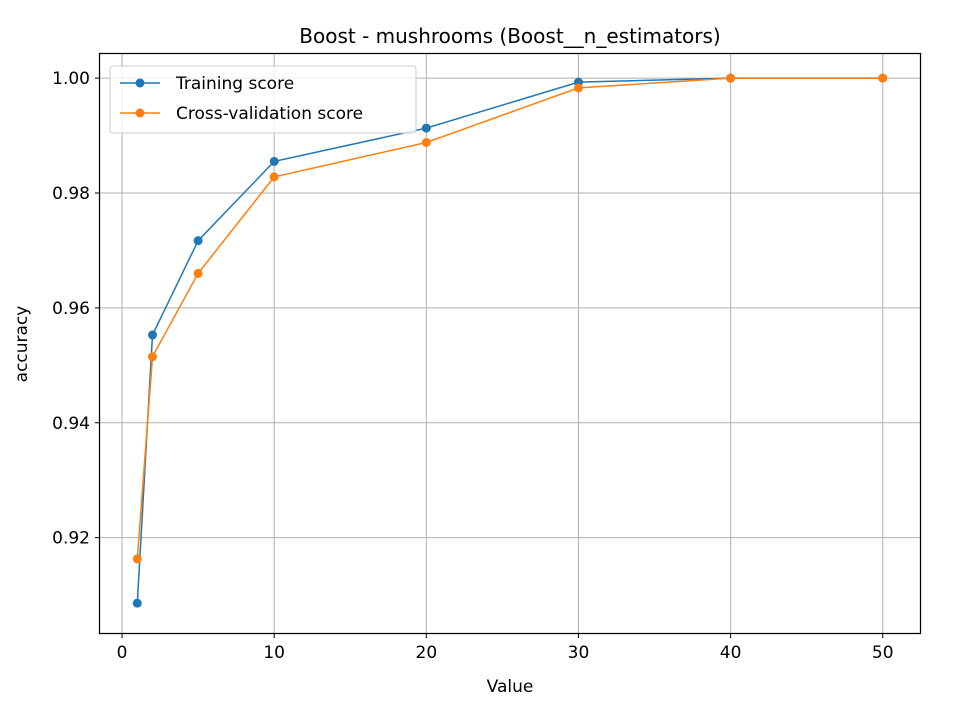 The width and height of the screenshot is (960, 720). I want to click on legend-box, so click(263, 99).